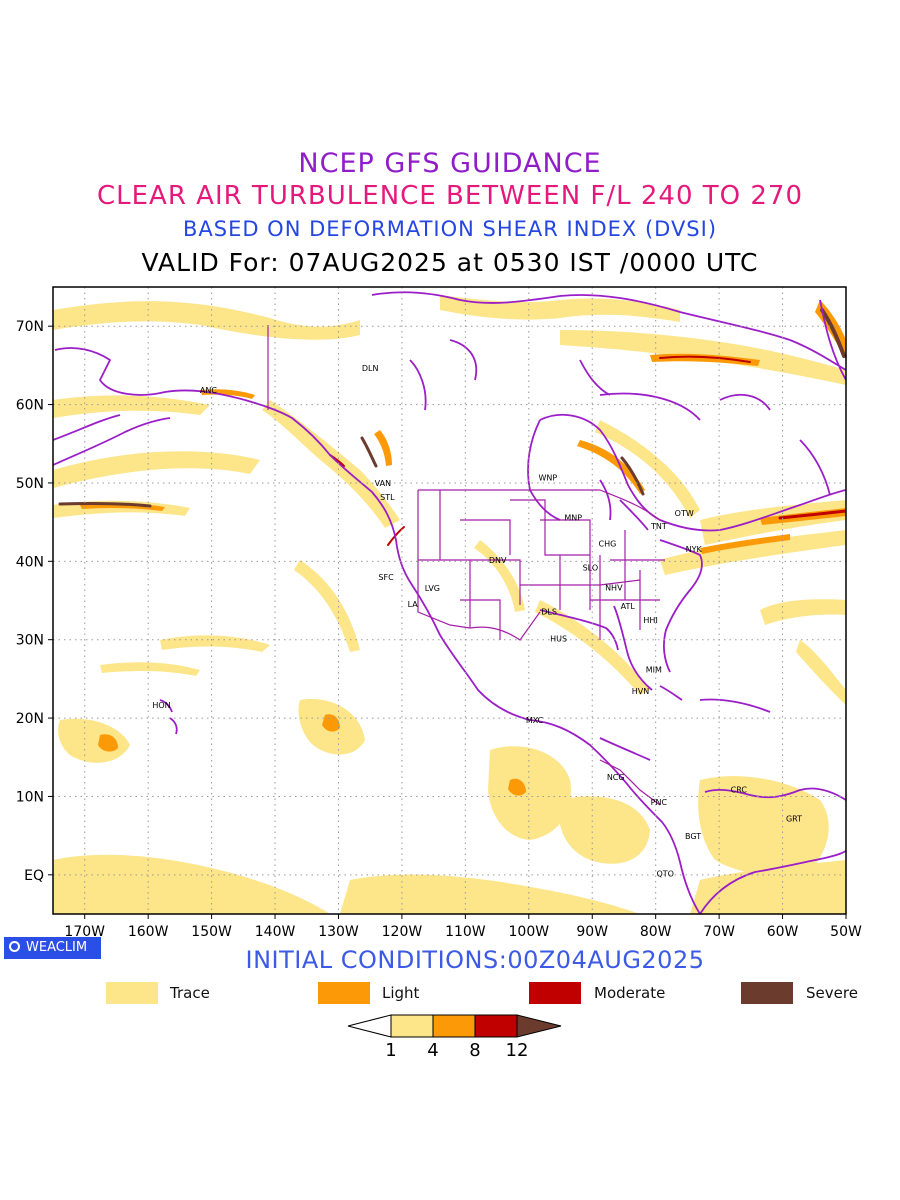 This screenshot has width=900, height=1200. What do you see at coordinates (432, 588) in the screenshot?
I see `station-lvg: LVG` at bounding box center [432, 588].